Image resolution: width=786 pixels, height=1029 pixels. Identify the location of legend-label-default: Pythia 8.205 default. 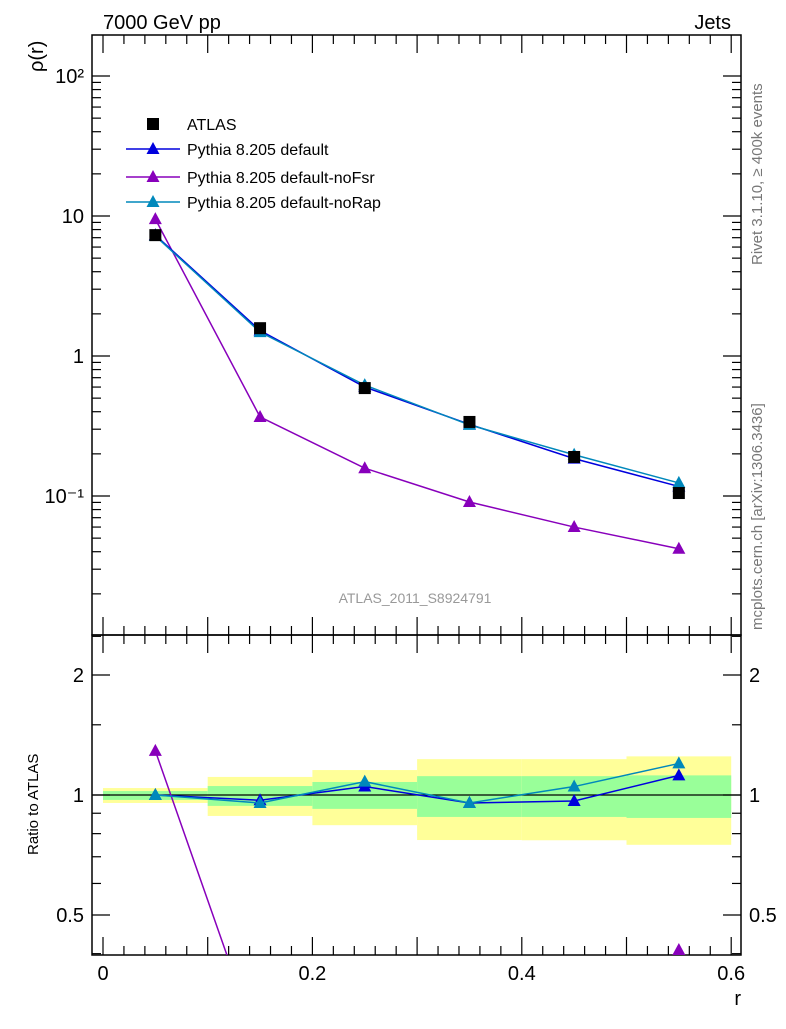
(258, 150).